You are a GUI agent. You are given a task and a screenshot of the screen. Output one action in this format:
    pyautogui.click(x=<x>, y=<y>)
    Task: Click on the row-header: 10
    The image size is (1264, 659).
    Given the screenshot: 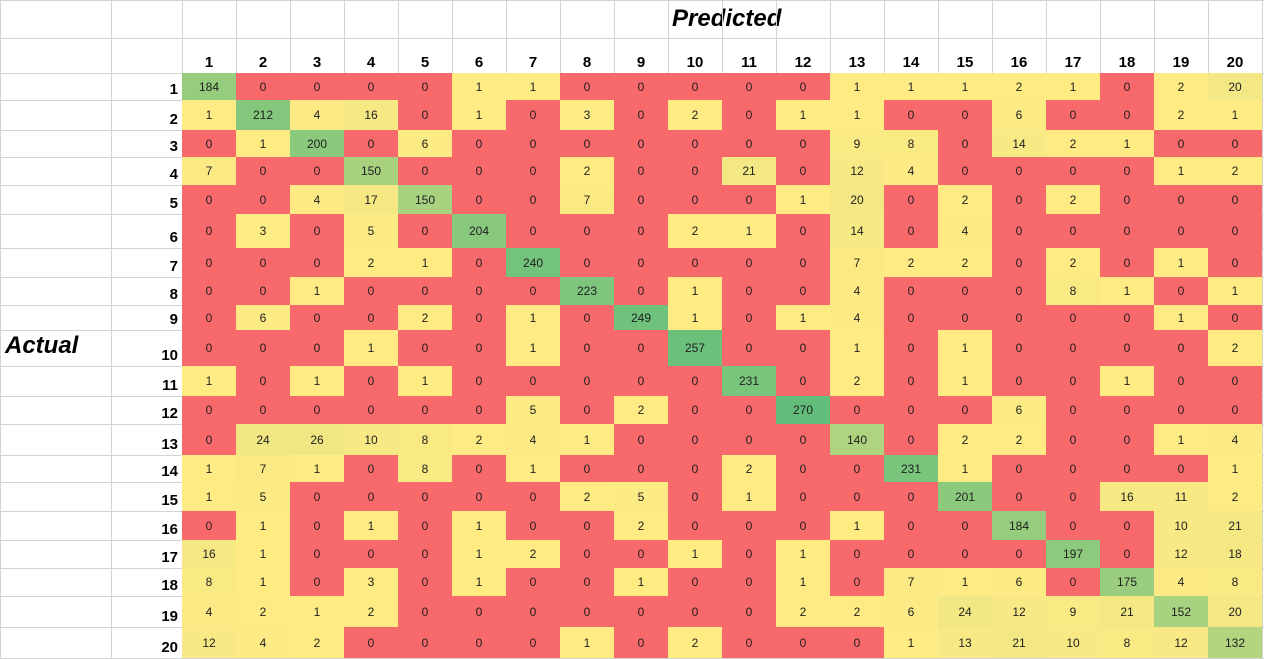 What is the action you would take?
    pyautogui.click(x=169, y=355)
    